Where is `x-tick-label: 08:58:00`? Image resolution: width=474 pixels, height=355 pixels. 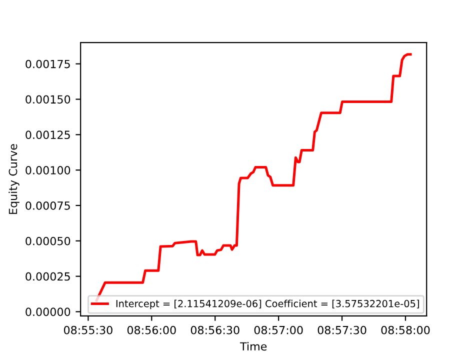
x-tick-label: 08:58:00 is located at coordinates (405, 330).